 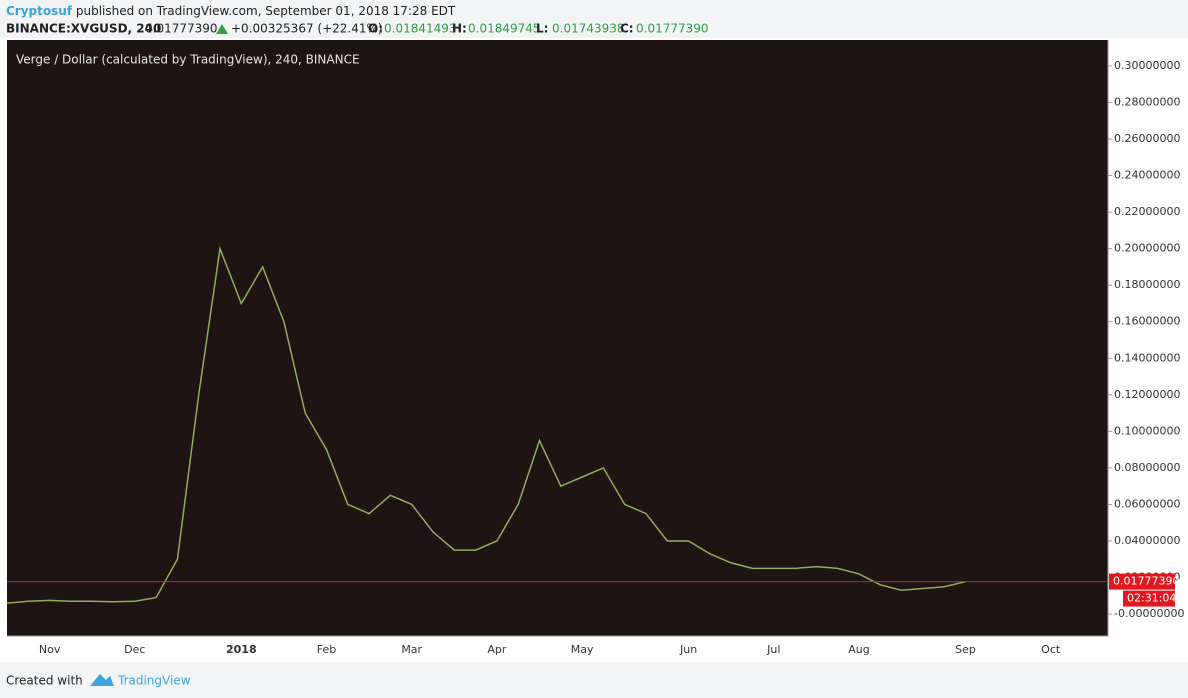 I want to click on footer-brand: TradingView, so click(x=154, y=681).